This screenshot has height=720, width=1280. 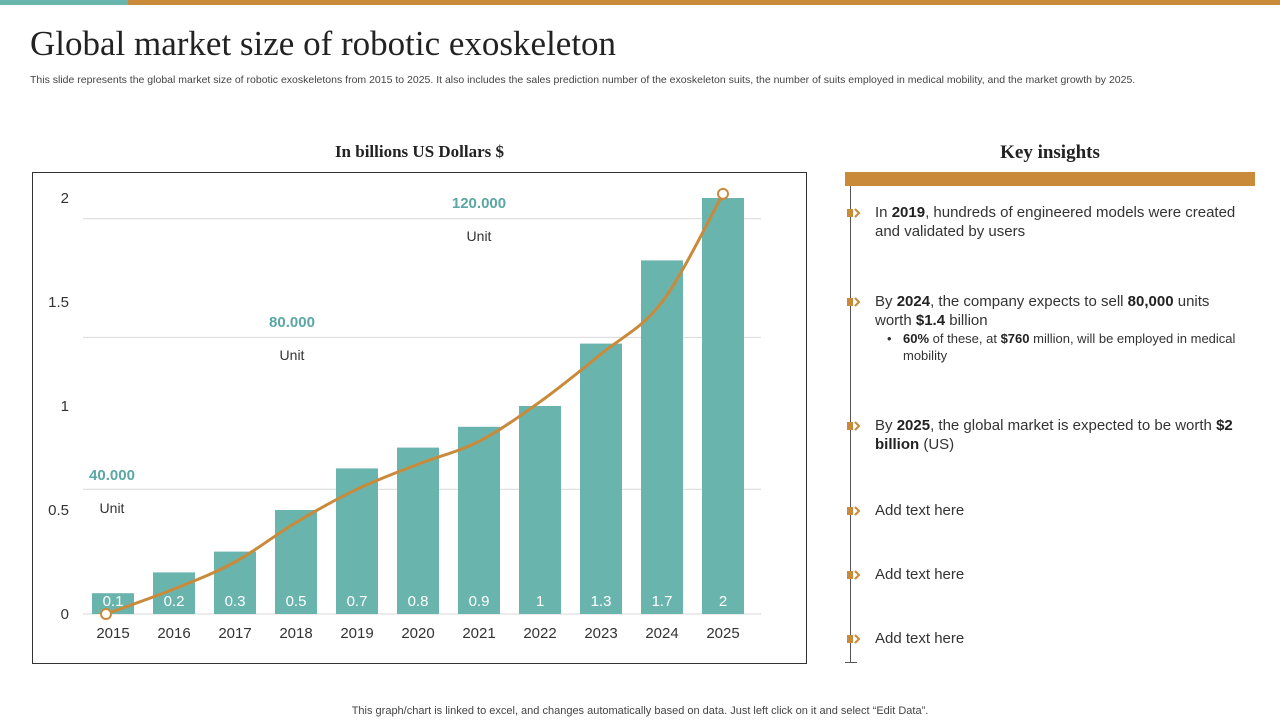 What do you see at coordinates (65, 198) in the screenshot?
I see `y-tick-label-2: 2` at bounding box center [65, 198].